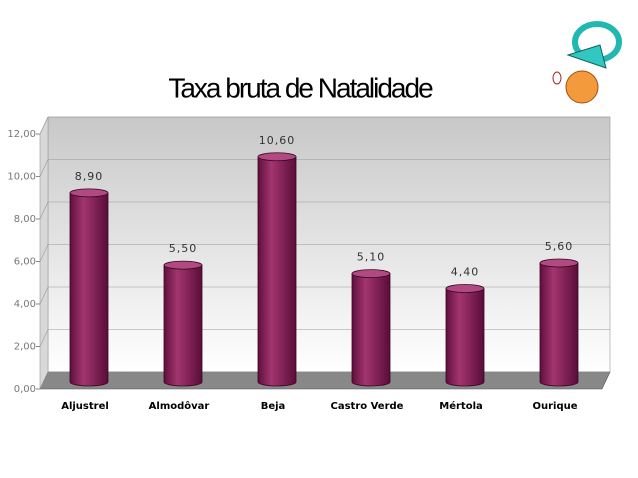 Image resolution: width=638 pixels, height=478 pixels. Describe the element at coordinates (367, 406) in the screenshot. I see `x-tick-label: Castro Verde` at that location.